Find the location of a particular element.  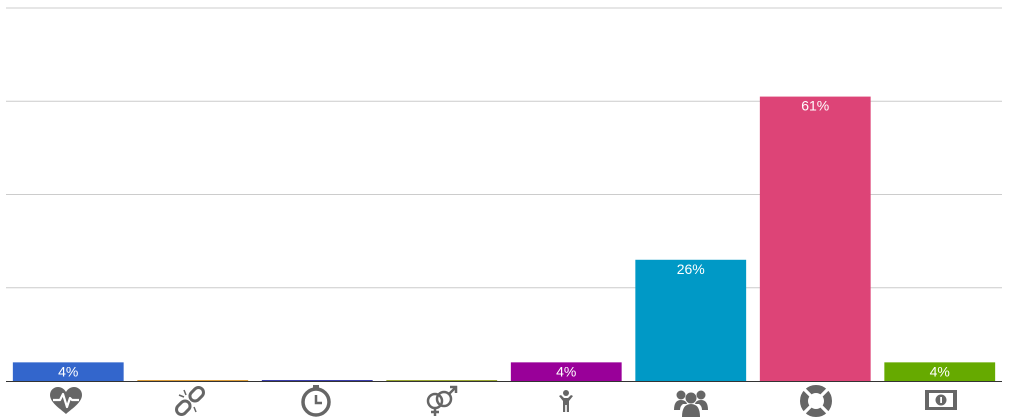

group-icon is located at coordinates (691, 403).